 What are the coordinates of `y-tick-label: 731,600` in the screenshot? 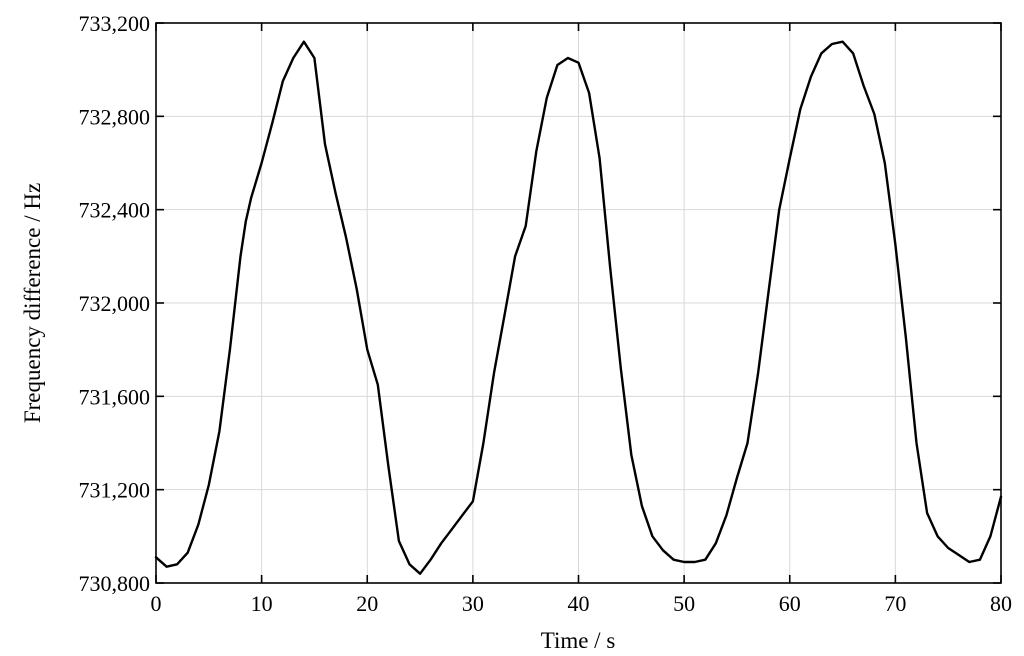 It's located at (115, 396).